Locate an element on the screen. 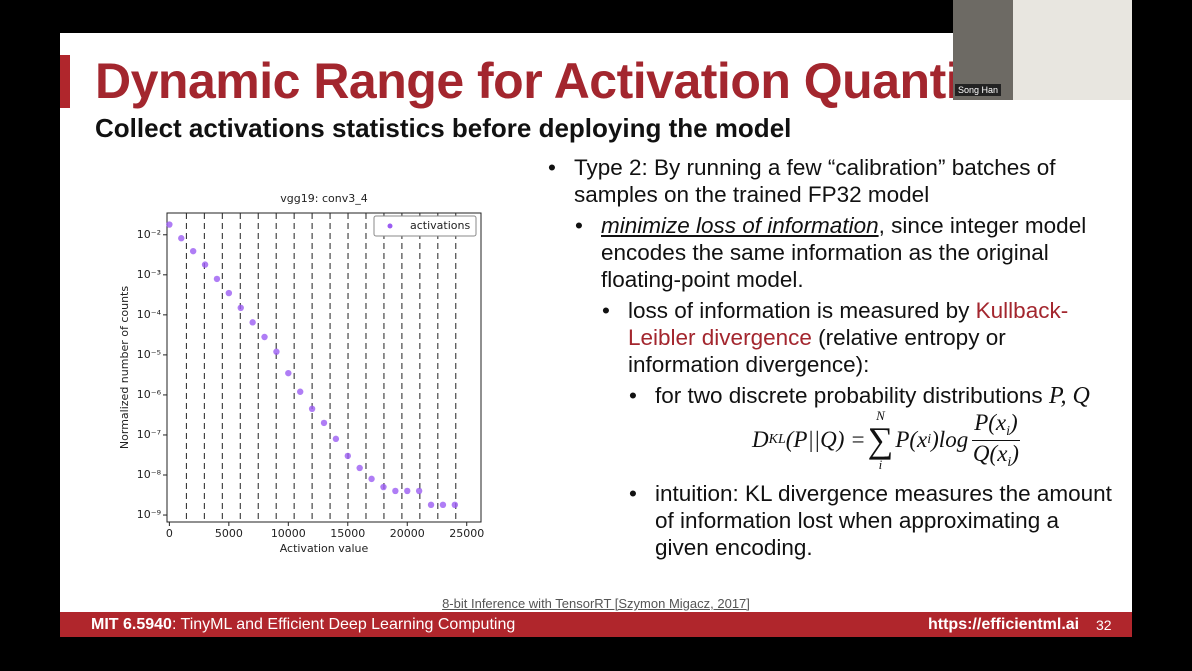  formula: D KL (P||Q) = N ∑ i P(x i)log P(xi) Q(xi) is located at coordinates (886, 440).